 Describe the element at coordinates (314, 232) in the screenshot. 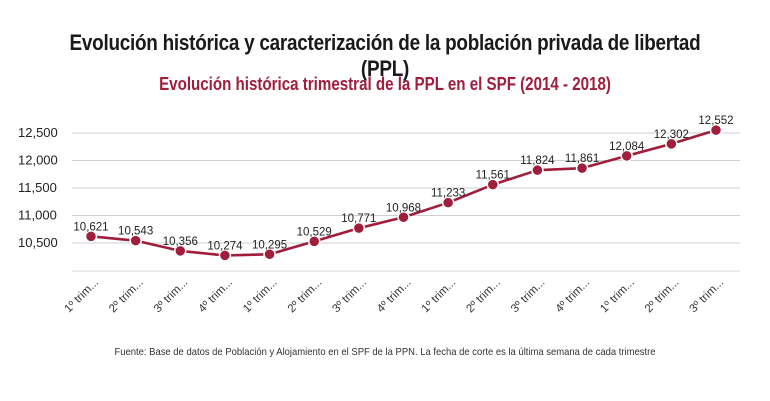

I see `data-label: 10,529` at that location.